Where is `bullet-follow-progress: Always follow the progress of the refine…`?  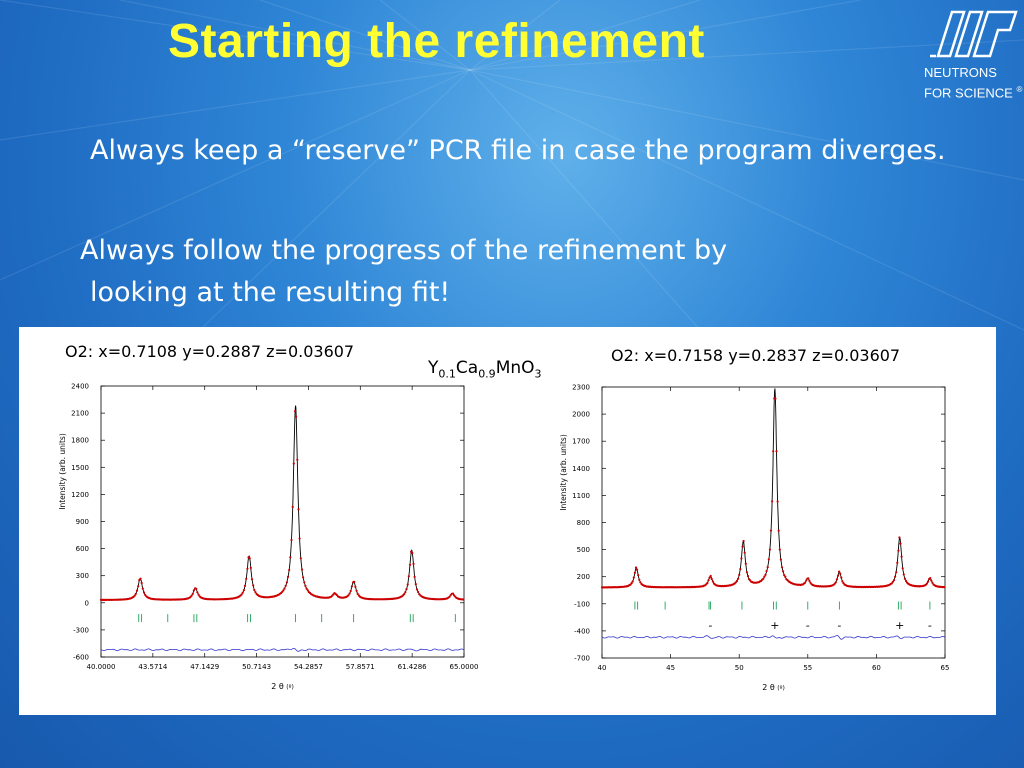 bullet-follow-progress: Always follow the progress of the refine… is located at coordinates (510, 272).